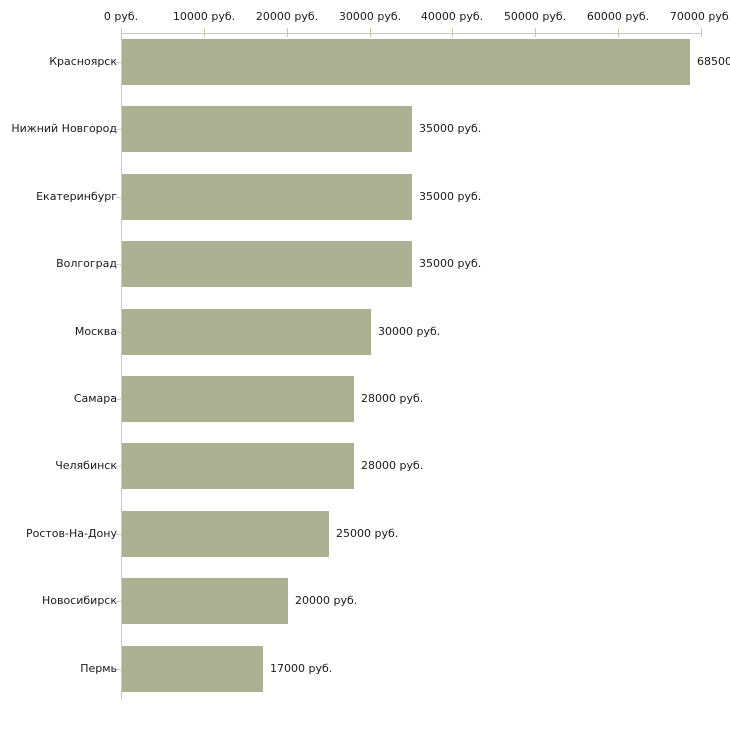  I want to click on x-axis-tick-label: 10000 руб., so click(204, 16).